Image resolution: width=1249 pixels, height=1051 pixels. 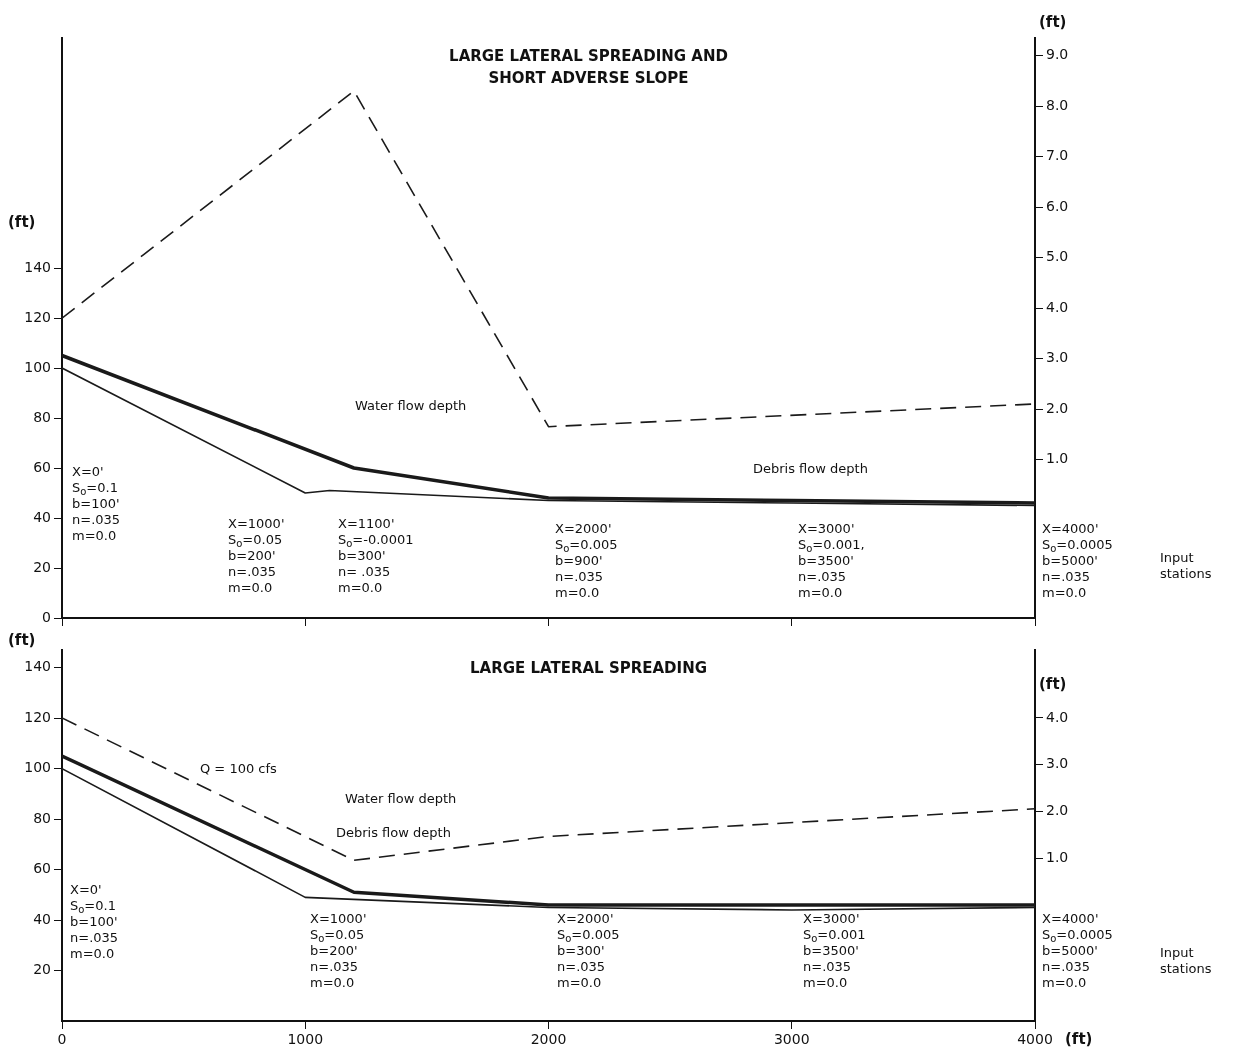 I want to click on y-tick-label: 0, so click(x=46, y=616).